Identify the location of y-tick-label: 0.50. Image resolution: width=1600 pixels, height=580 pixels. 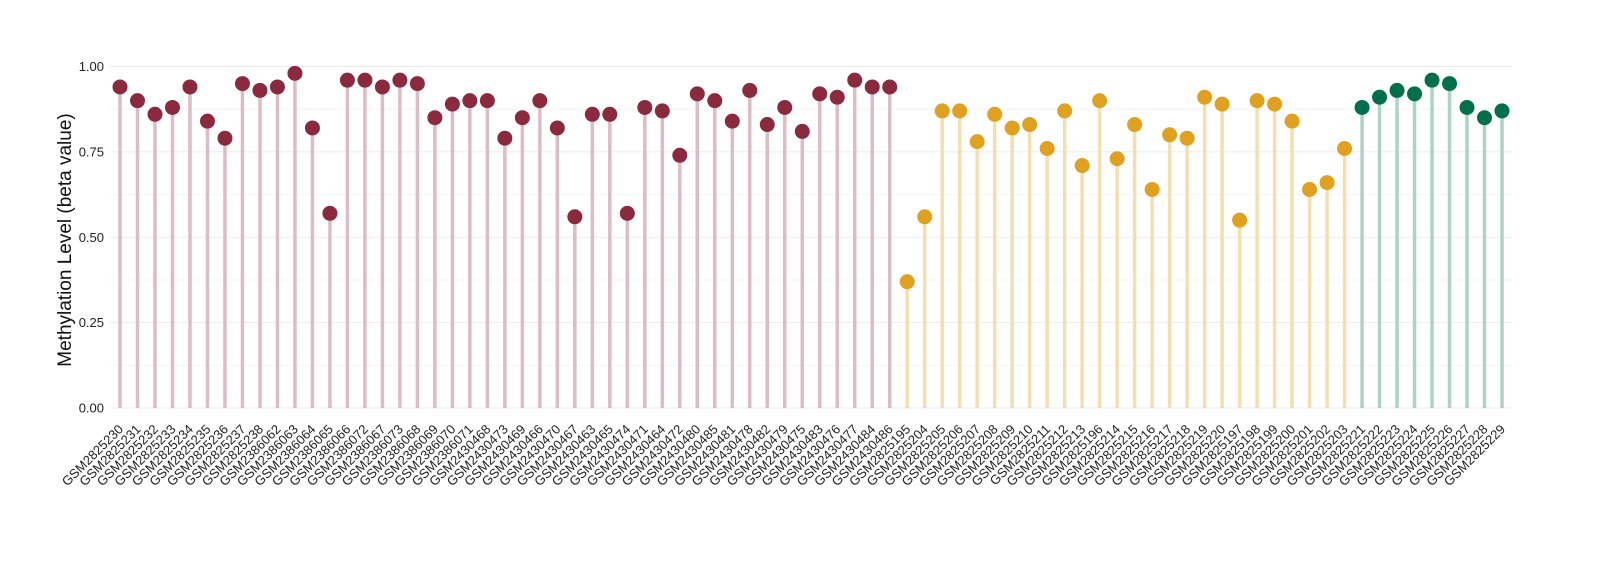
(91, 237).